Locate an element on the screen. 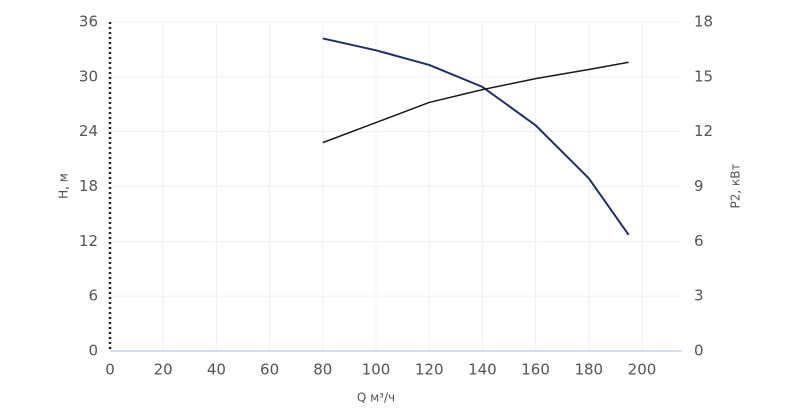  y2-tick-label: 3 is located at coordinates (699, 296).